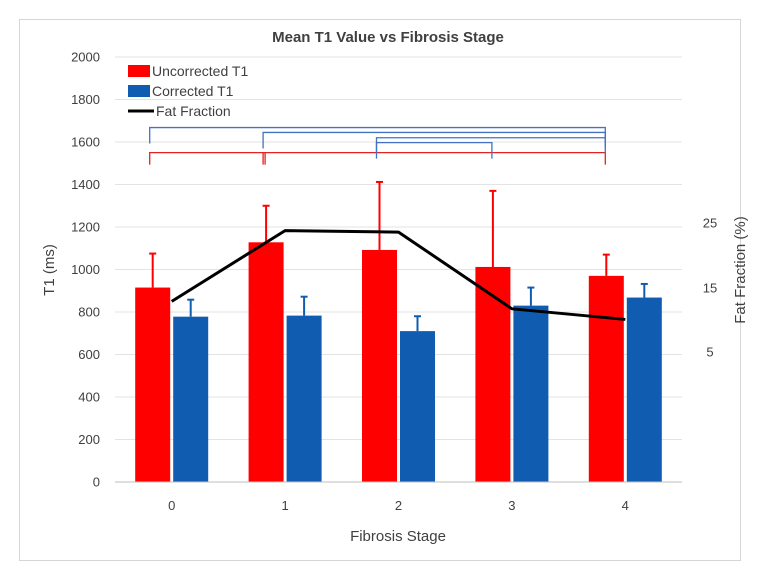 The width and height of the screenshot is (768, 576). Describe the element at coordinates (710, 223) in the screenshot. I see `y2-tick-label: 25` at that location.